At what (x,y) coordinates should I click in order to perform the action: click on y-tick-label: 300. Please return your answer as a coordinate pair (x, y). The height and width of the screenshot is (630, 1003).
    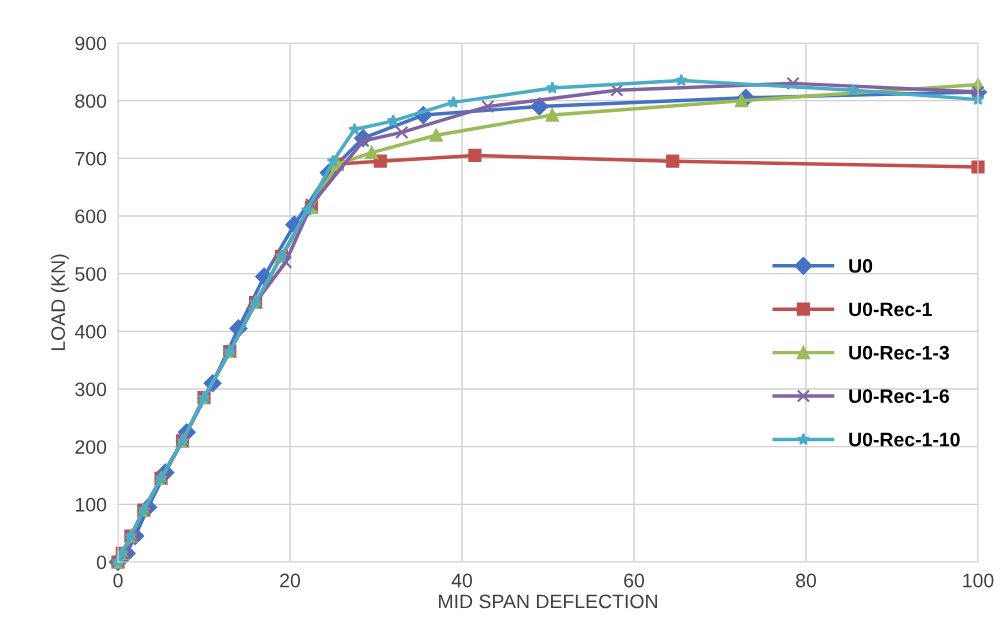
    Looking at the image, I should click on (91, 389).